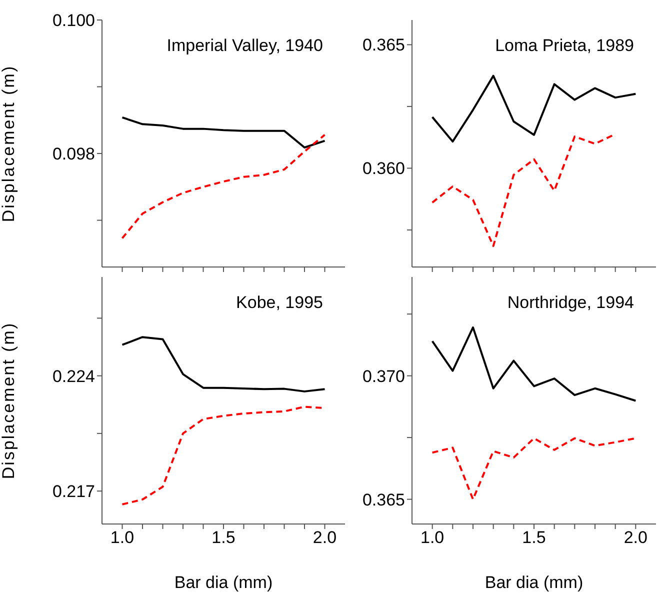  I want to click on text: Kobe, 1995, so click(279, 303).